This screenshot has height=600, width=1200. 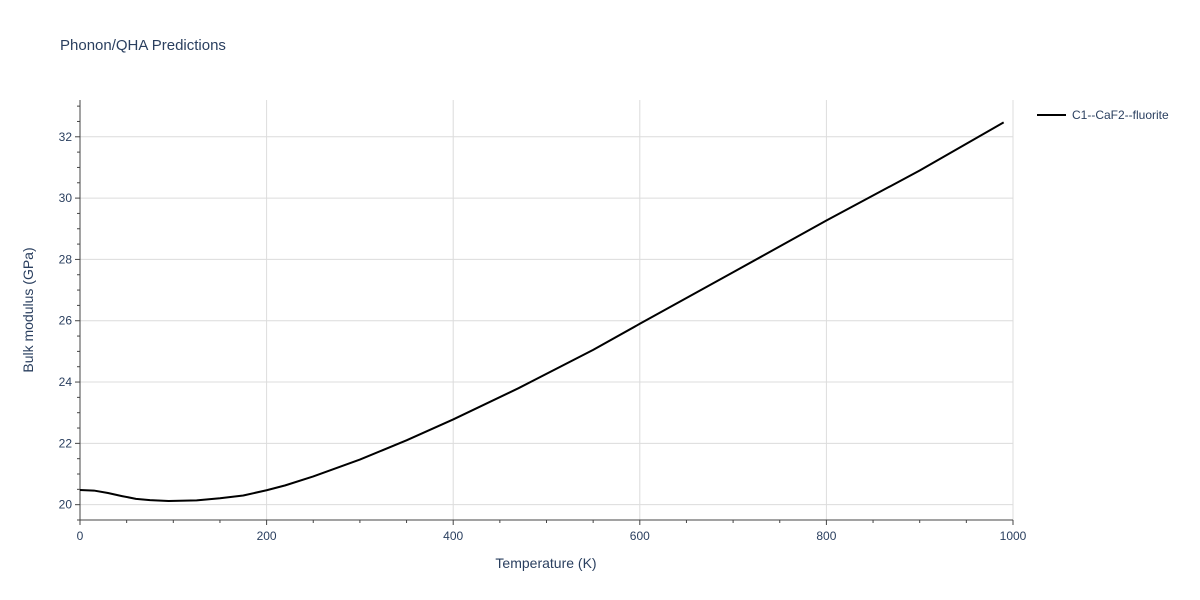 I want to click on x-tick-label: 1000, so click(x=1013, y=536).